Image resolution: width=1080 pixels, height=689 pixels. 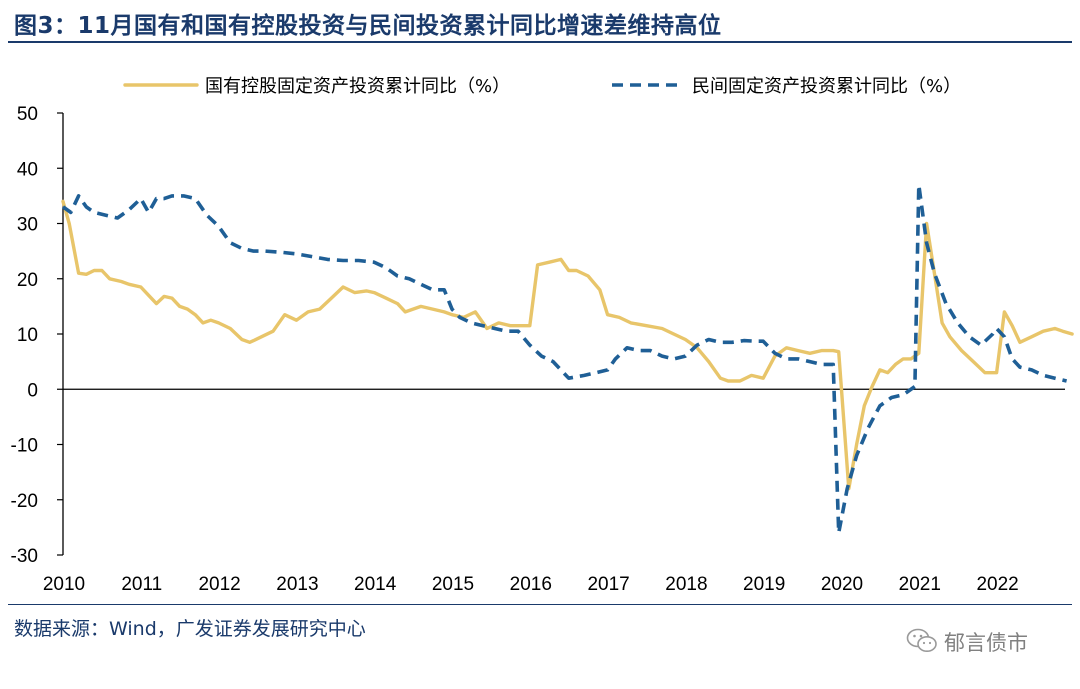 What do you see at coordinates (27, 280) in the screenshot?
I see `y-tick-label: 20` at bounding box center [27, 280].